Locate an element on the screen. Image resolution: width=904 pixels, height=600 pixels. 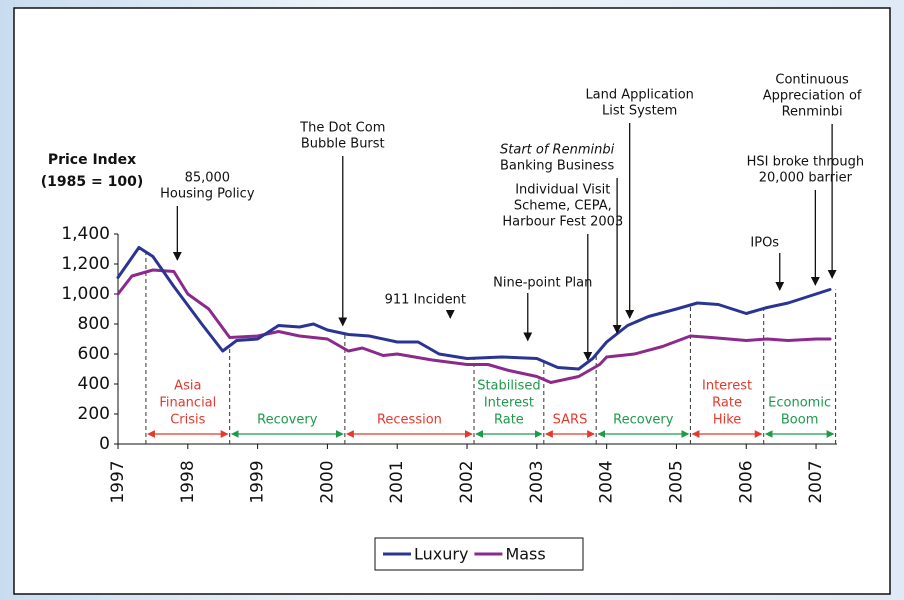
period-label: Asia is located at coordinates (187, 386).